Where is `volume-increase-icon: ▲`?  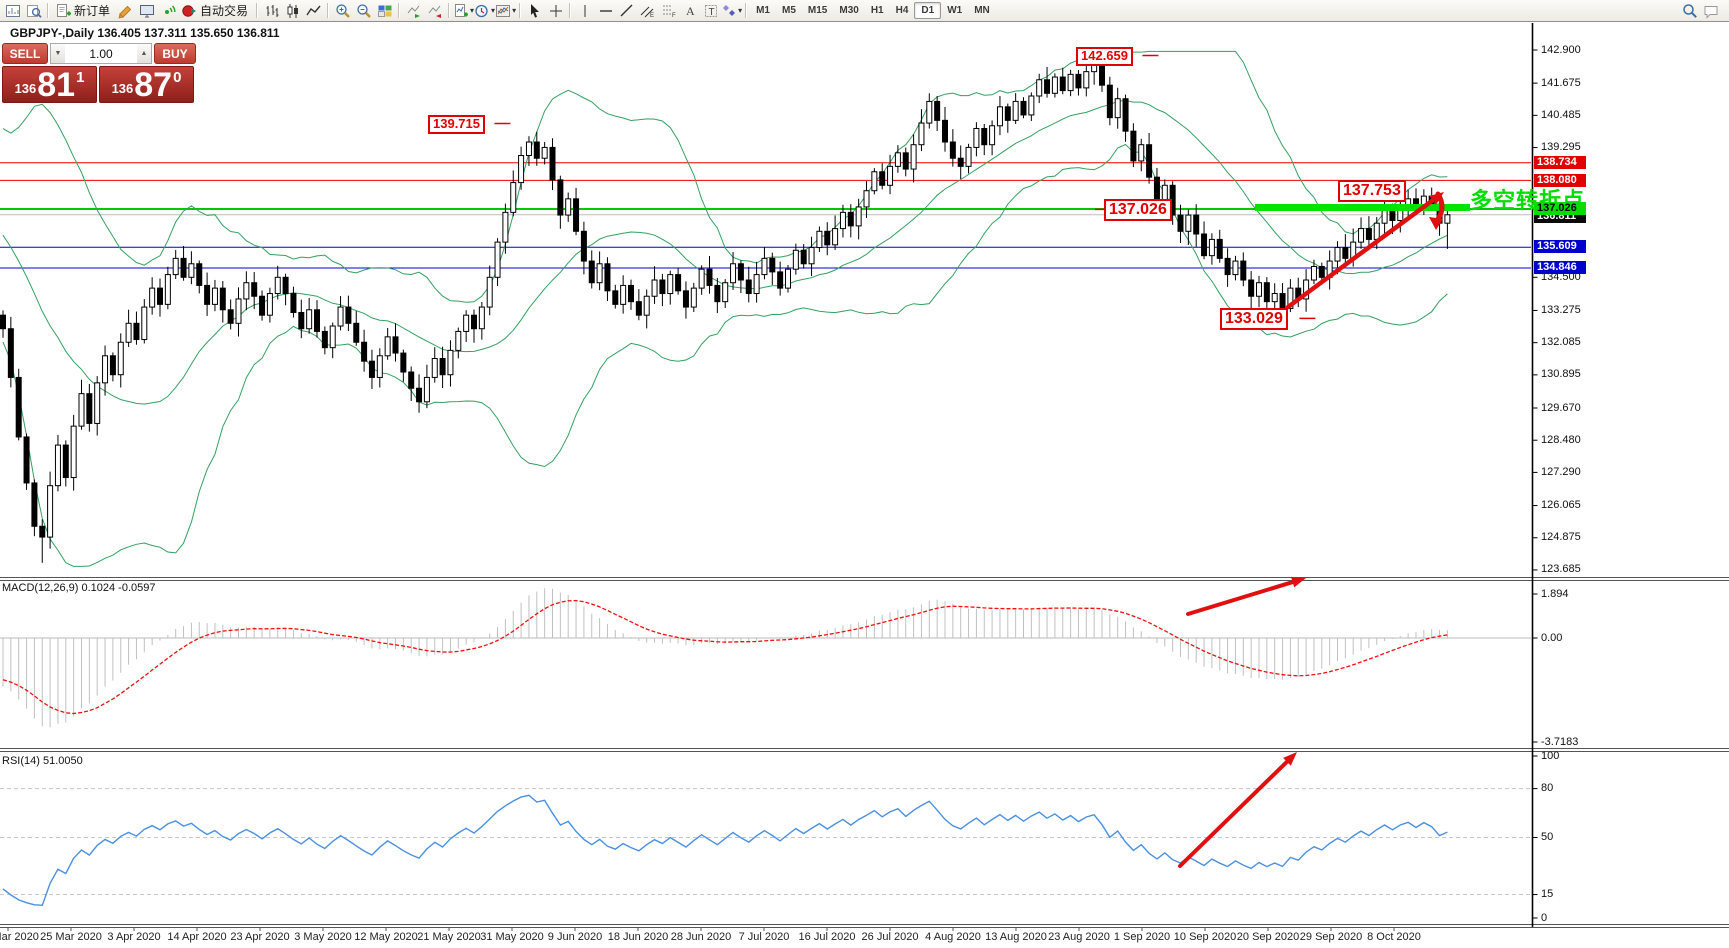
volume-increase-icon: ▲ is located at coordinates (144, 53).